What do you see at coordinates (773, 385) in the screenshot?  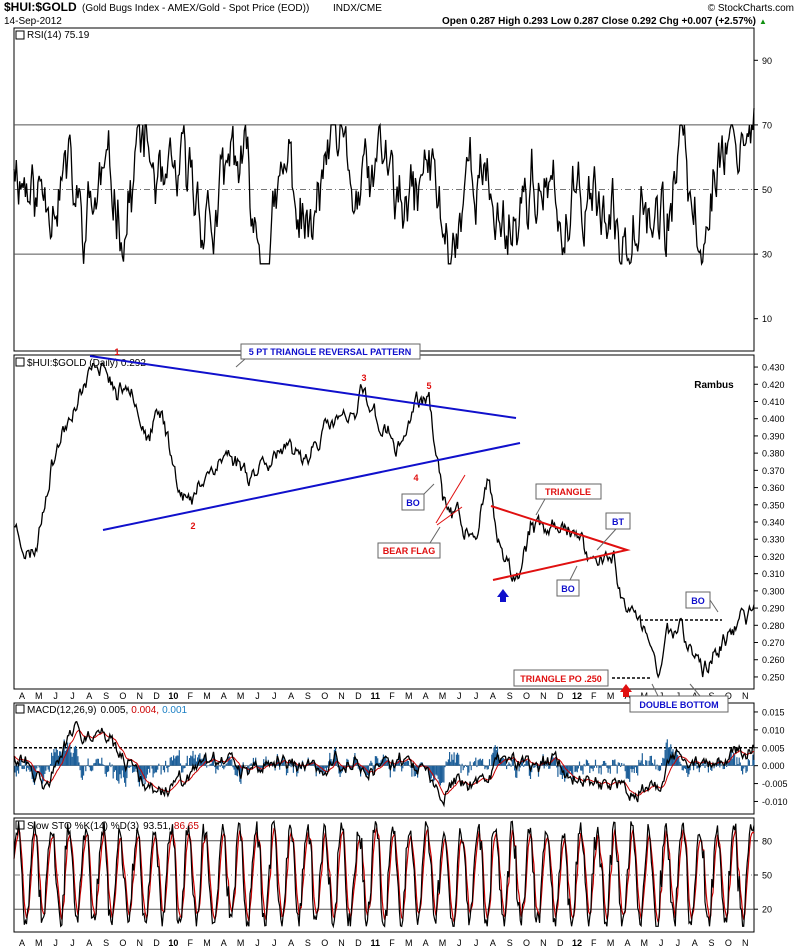 I see `price-tick-label: 0.420` at bounding box center [773, 385].